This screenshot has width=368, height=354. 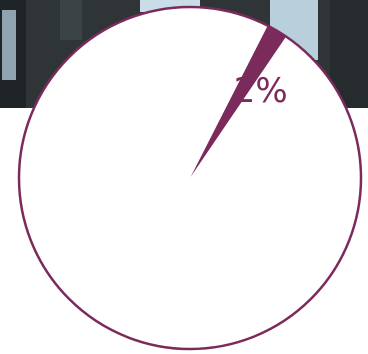 What do you see at coordinates (261, 91) in the screenshot?
I see `value-label: 2%` at bounding box center [261, 91].